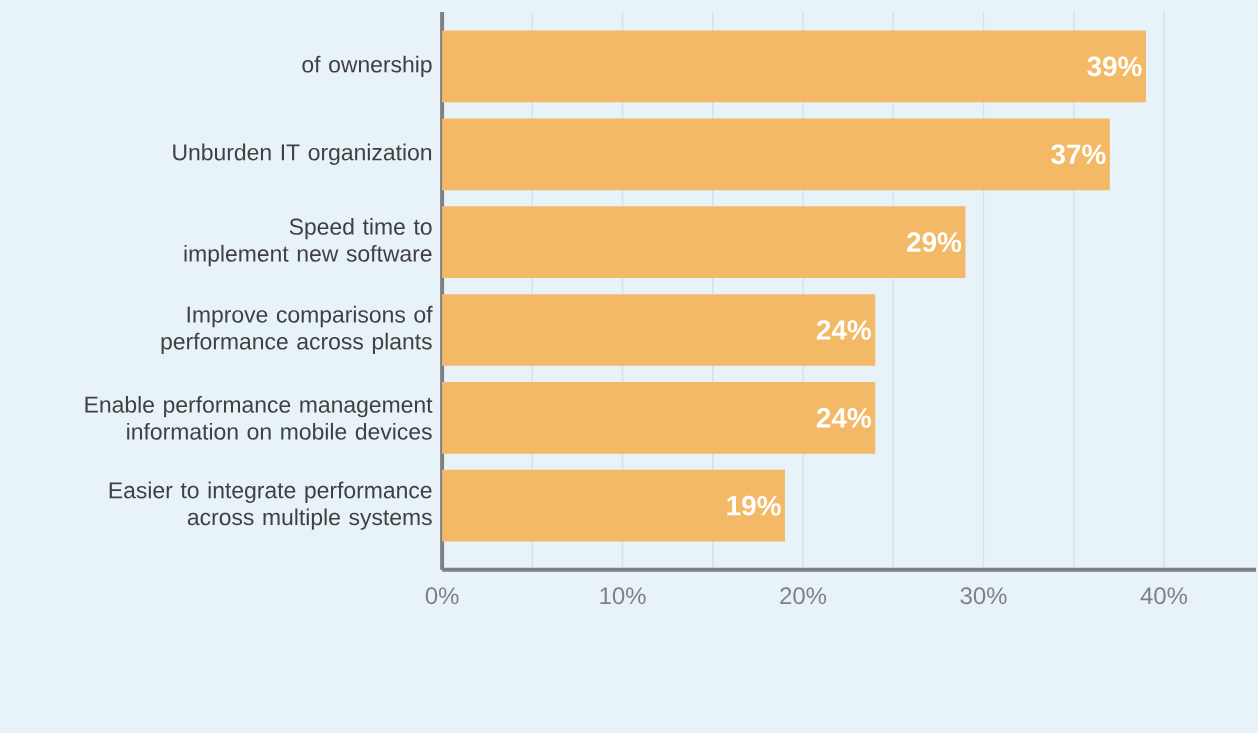  I want to click on x-tick-label: 10%, so click(623, 596).